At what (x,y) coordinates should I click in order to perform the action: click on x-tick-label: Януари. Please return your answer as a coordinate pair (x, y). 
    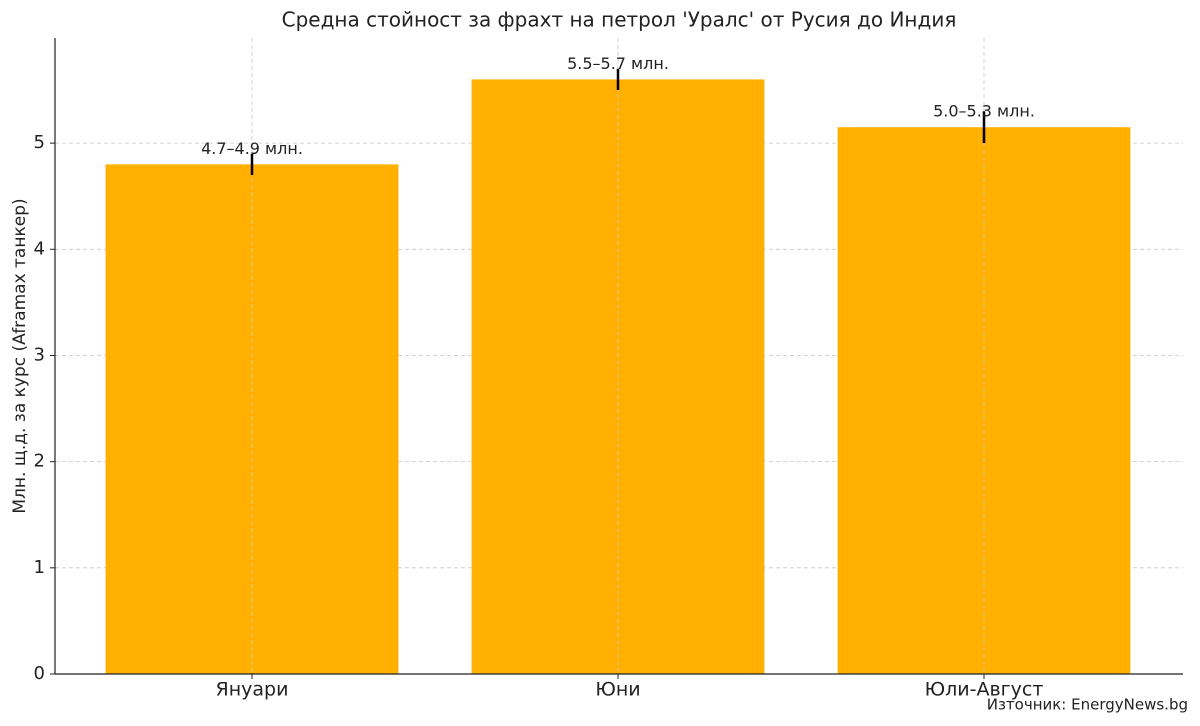
    Looking at the image, I should click on (252, 690).